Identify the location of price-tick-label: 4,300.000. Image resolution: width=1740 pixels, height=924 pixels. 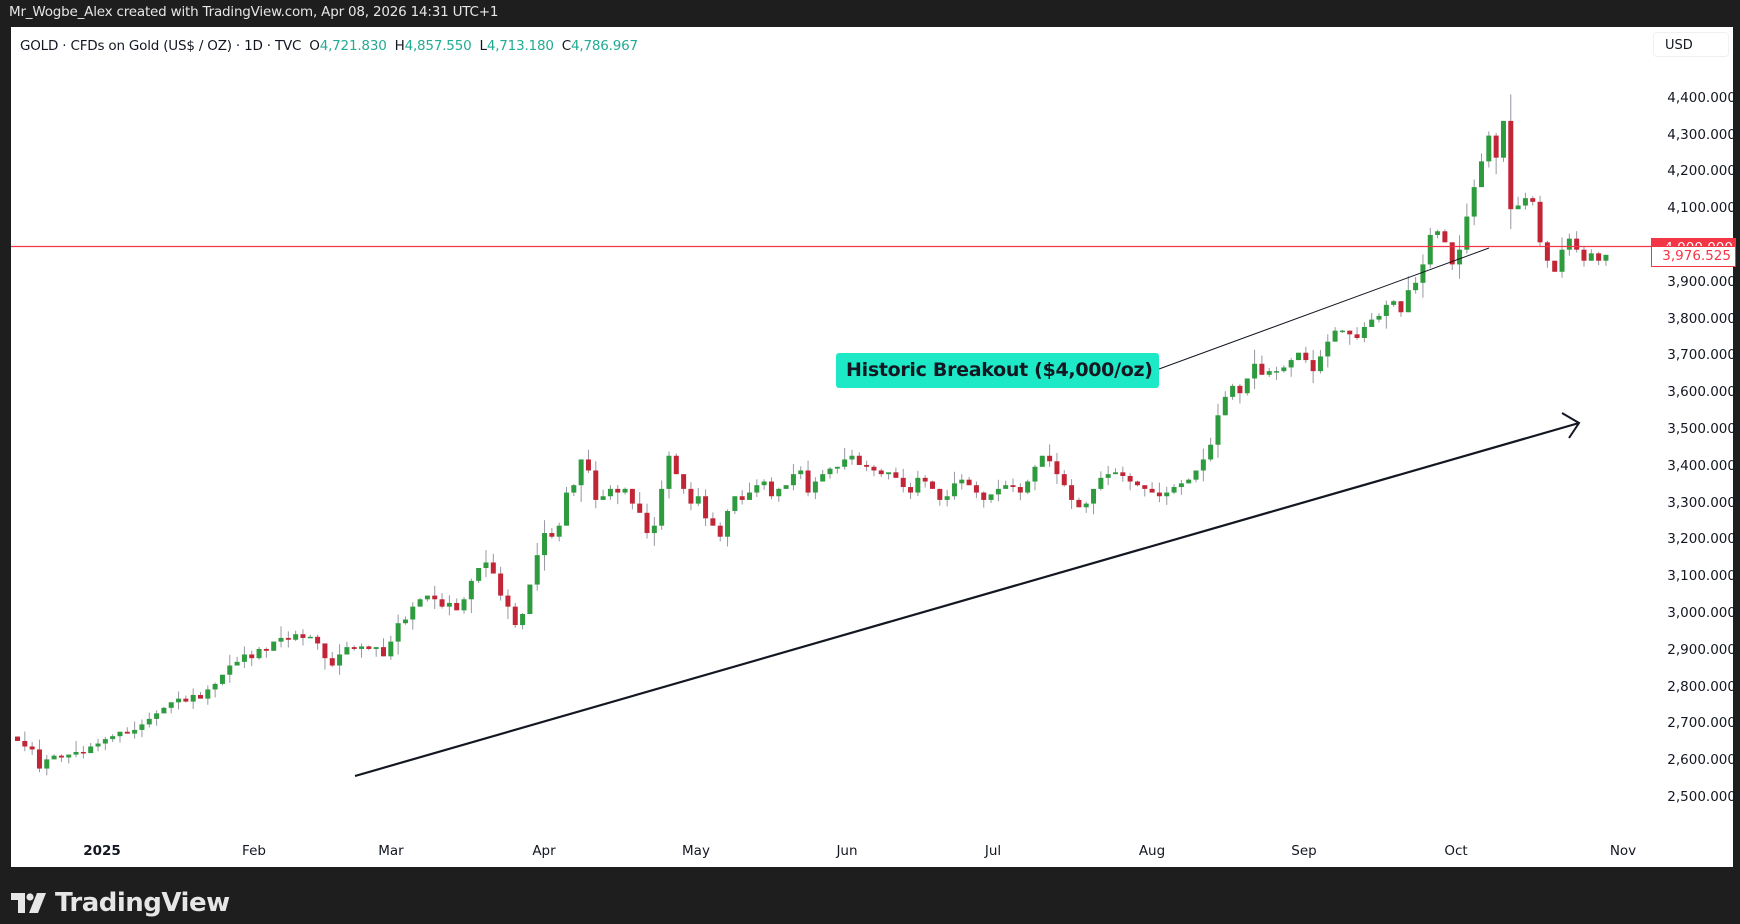
(1701, 134).